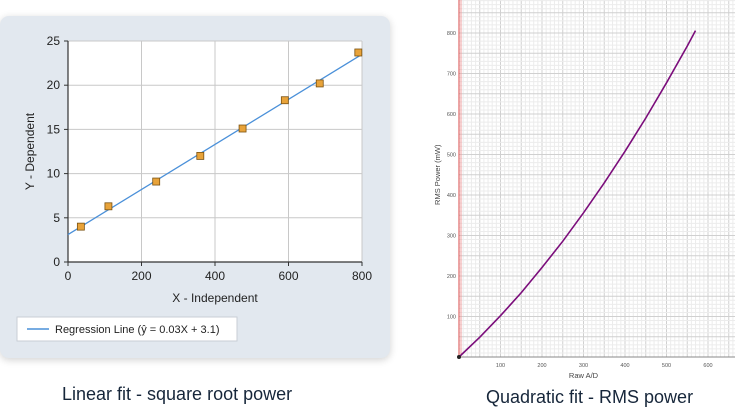 The width and height of the screenshot is (736, 414). What do you see at coordinates (451, 156) in the screenshot?
I see `y-tick-label: 500` at bounding box center [451, 156].